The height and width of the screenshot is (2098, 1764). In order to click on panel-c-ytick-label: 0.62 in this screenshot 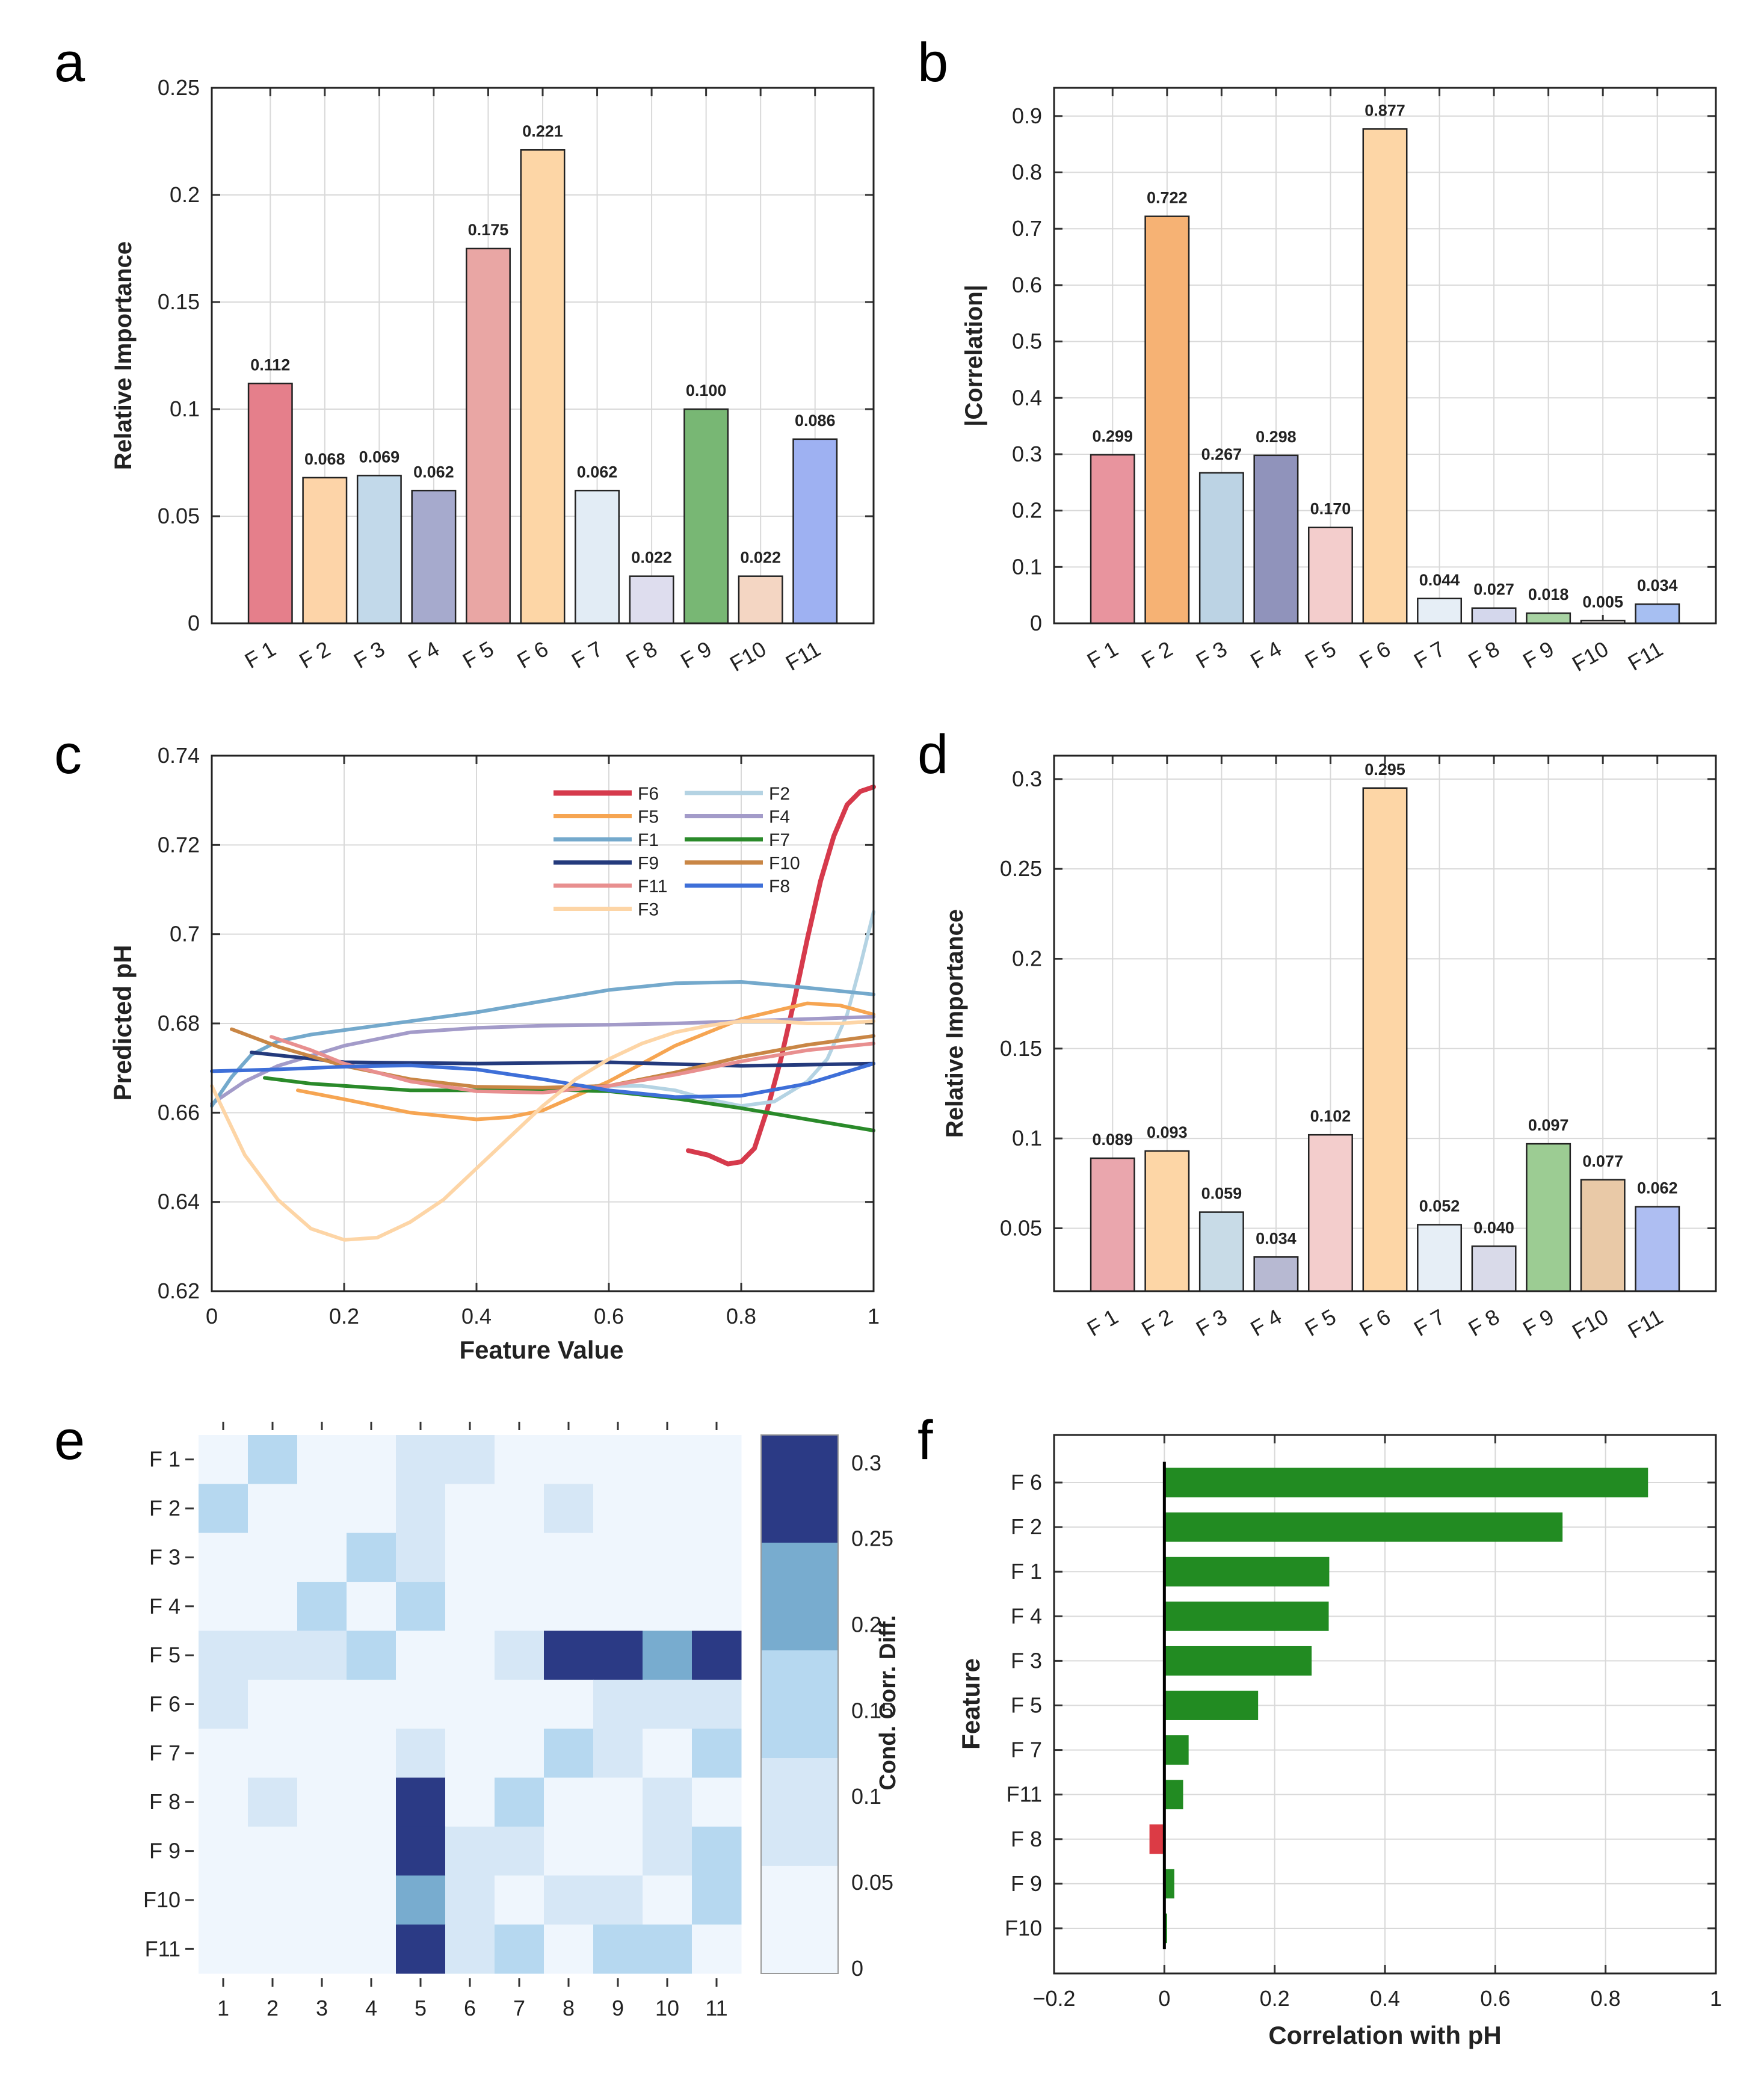, I will do `click(179, 1291)`.